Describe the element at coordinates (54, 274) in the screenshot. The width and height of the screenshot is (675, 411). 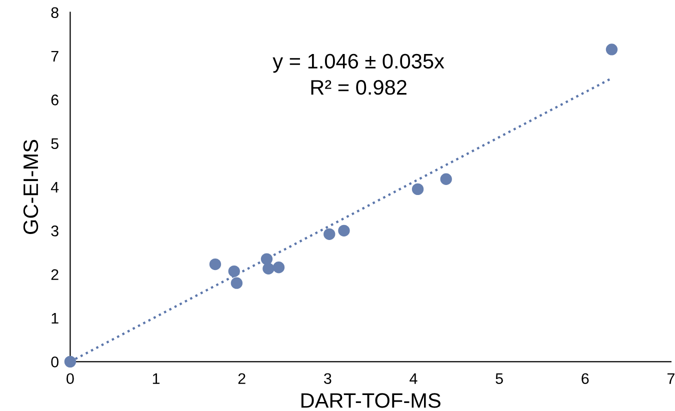
I see `y-tick-label: 2` at that location.